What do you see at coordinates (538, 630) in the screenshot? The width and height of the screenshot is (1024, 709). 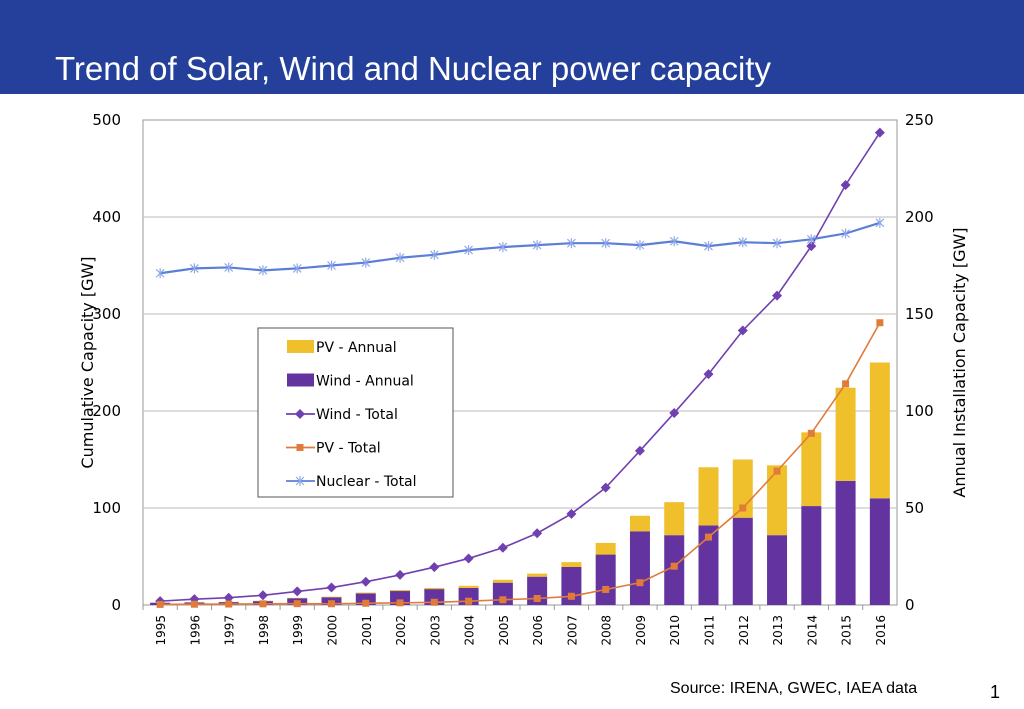 I see `x-tick-label: 2006` at bounding box center [538, 630].